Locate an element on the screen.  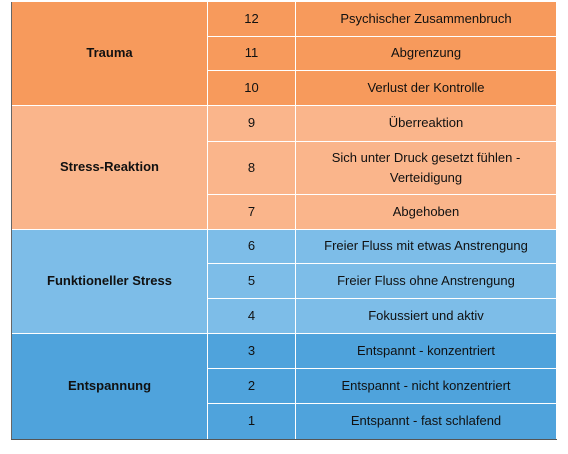
level-number: 11 is located at coordinates (252, 54).